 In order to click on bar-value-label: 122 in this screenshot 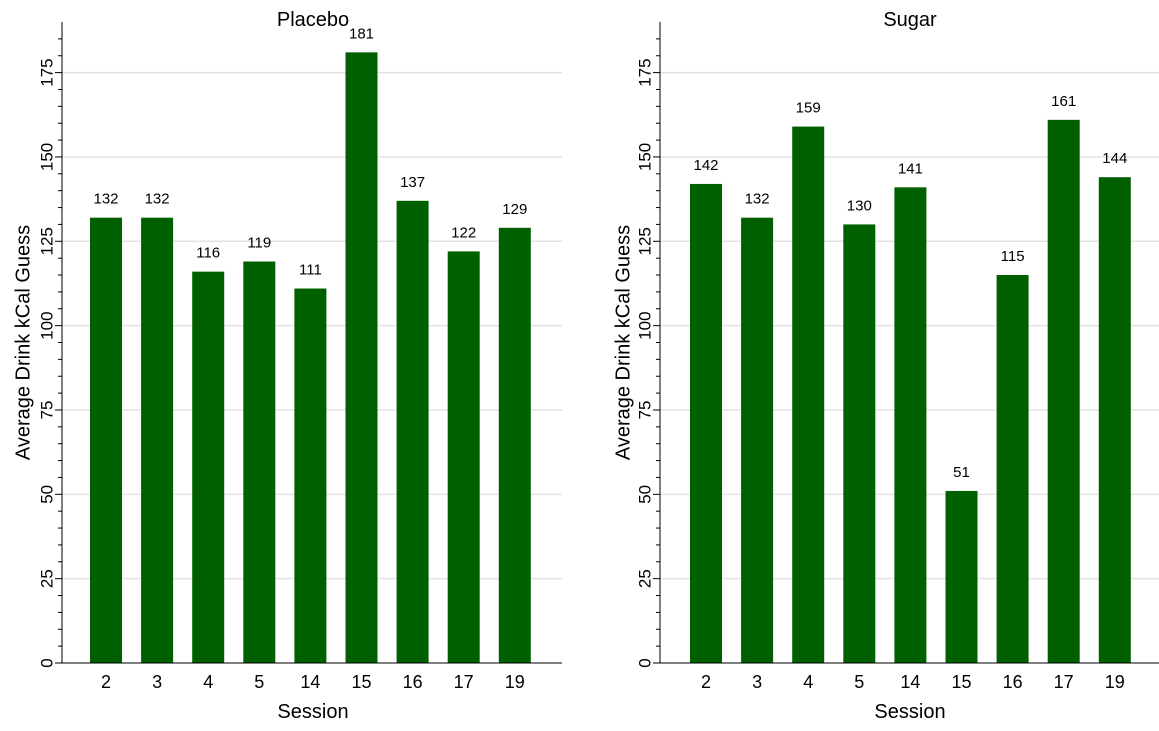, I will do `click(463, 232)`.